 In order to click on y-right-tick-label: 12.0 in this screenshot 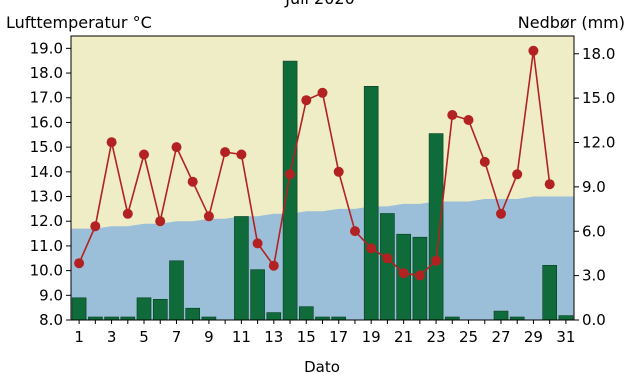, I will do `click(598, 143)`.